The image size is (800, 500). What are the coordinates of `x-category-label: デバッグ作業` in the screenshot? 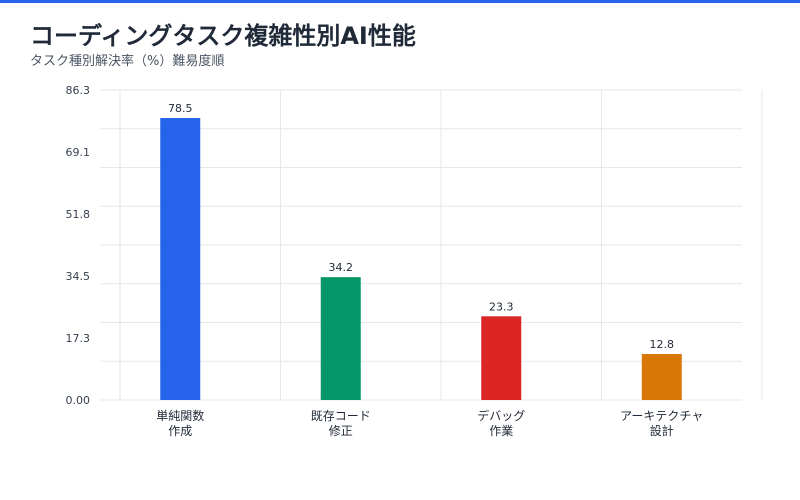 It's located at (501, 423).